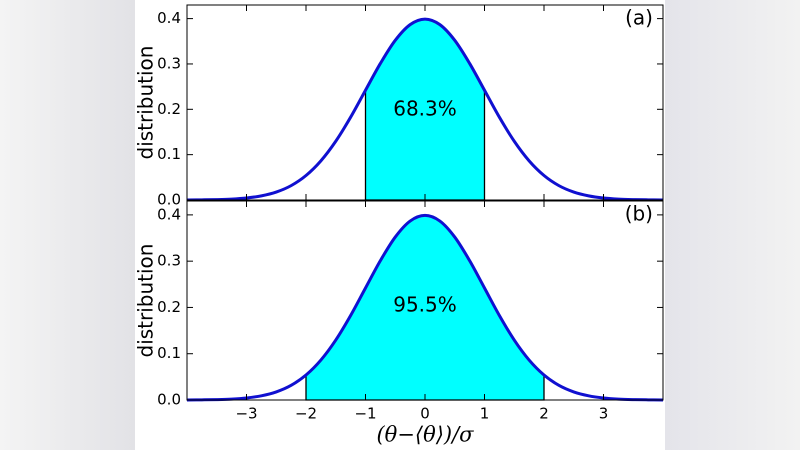 The image size is (800, 454). Describe the element at coordinates (246, 414) in the screenshot. I see `x-tick-label: −3` at that location.